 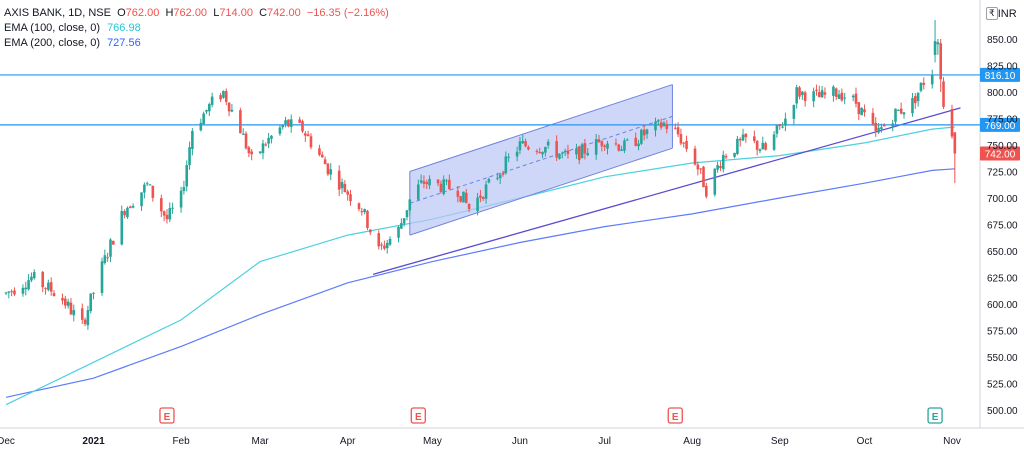 What do you see at coordinates (348, 441) in the screenshot?
I see `x-tick-label: Apr` at bounding box center [348, 441].